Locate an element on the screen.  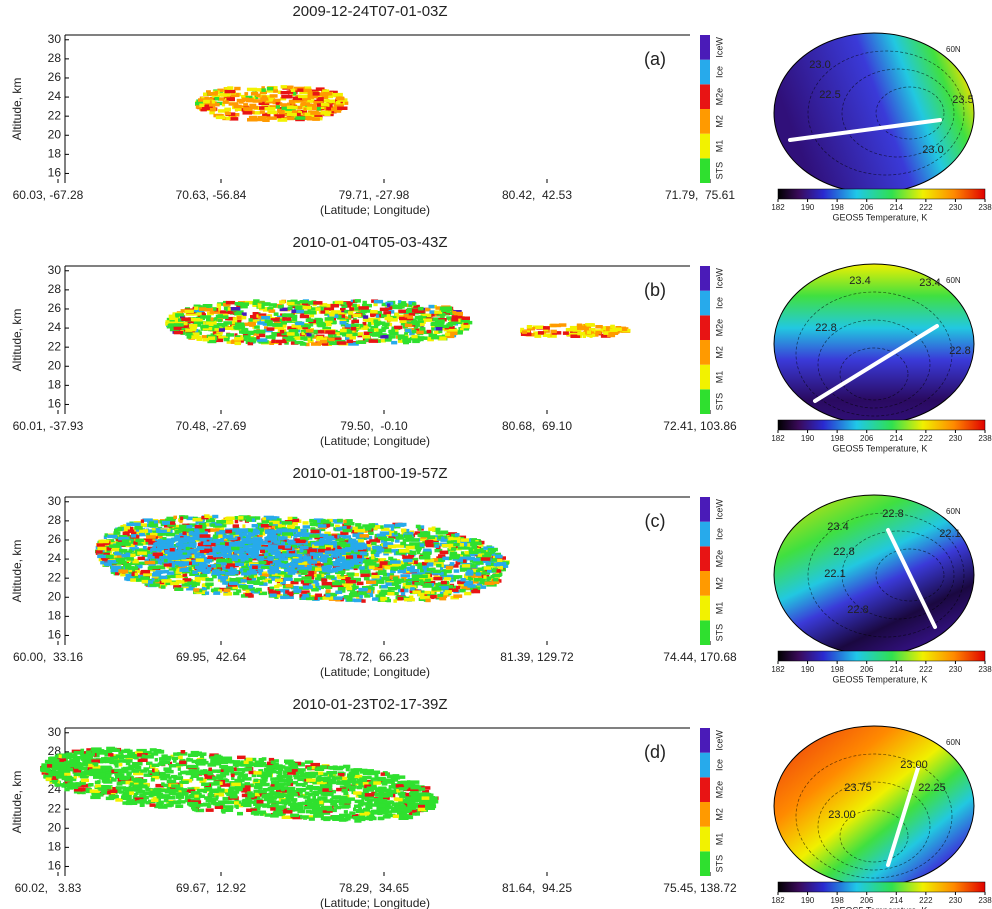
class-label: M2 is located at coordinates (719, 583).